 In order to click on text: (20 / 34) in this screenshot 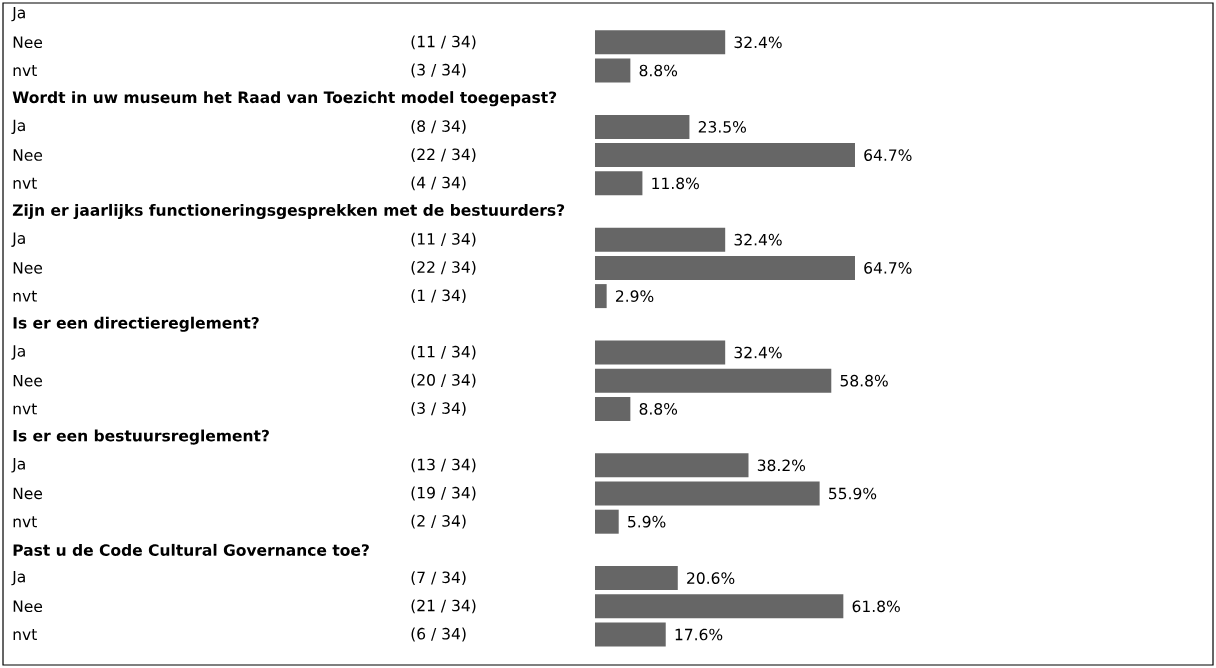, I will do `click(443, 380)`.